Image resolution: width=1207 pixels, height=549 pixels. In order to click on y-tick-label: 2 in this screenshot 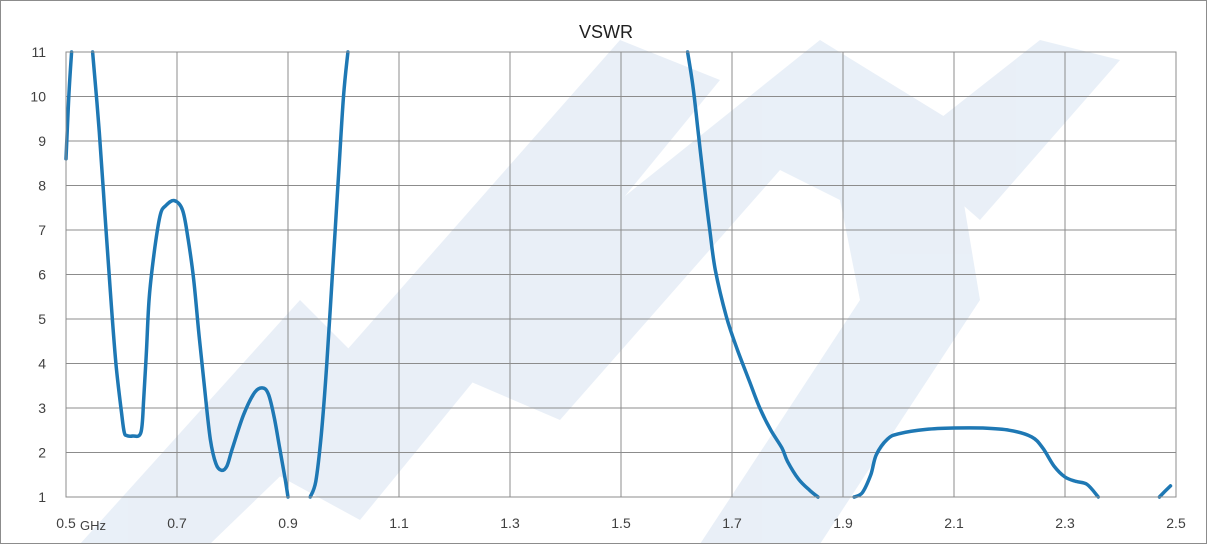, I will do `click(42, 453)`.